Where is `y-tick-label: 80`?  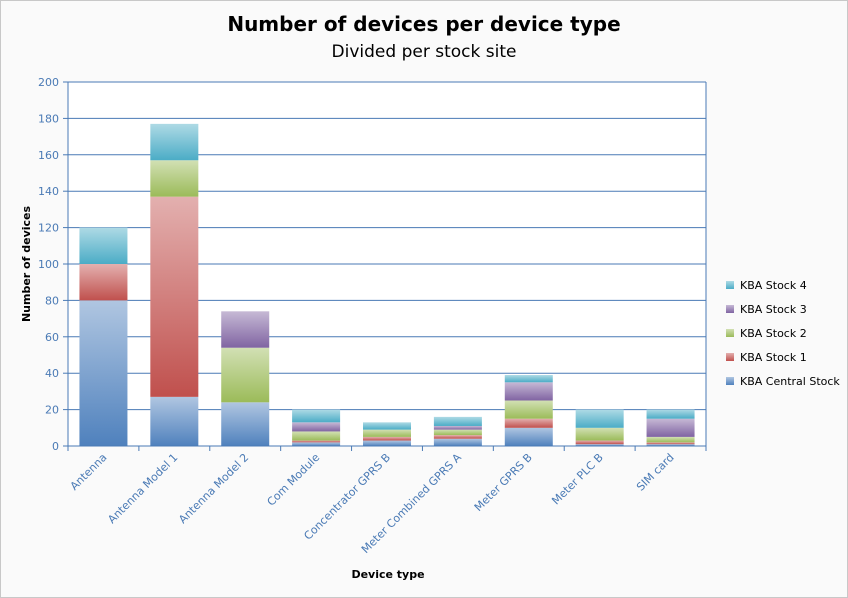 y-tick-label: 80 is located at coordinates (52, 300).